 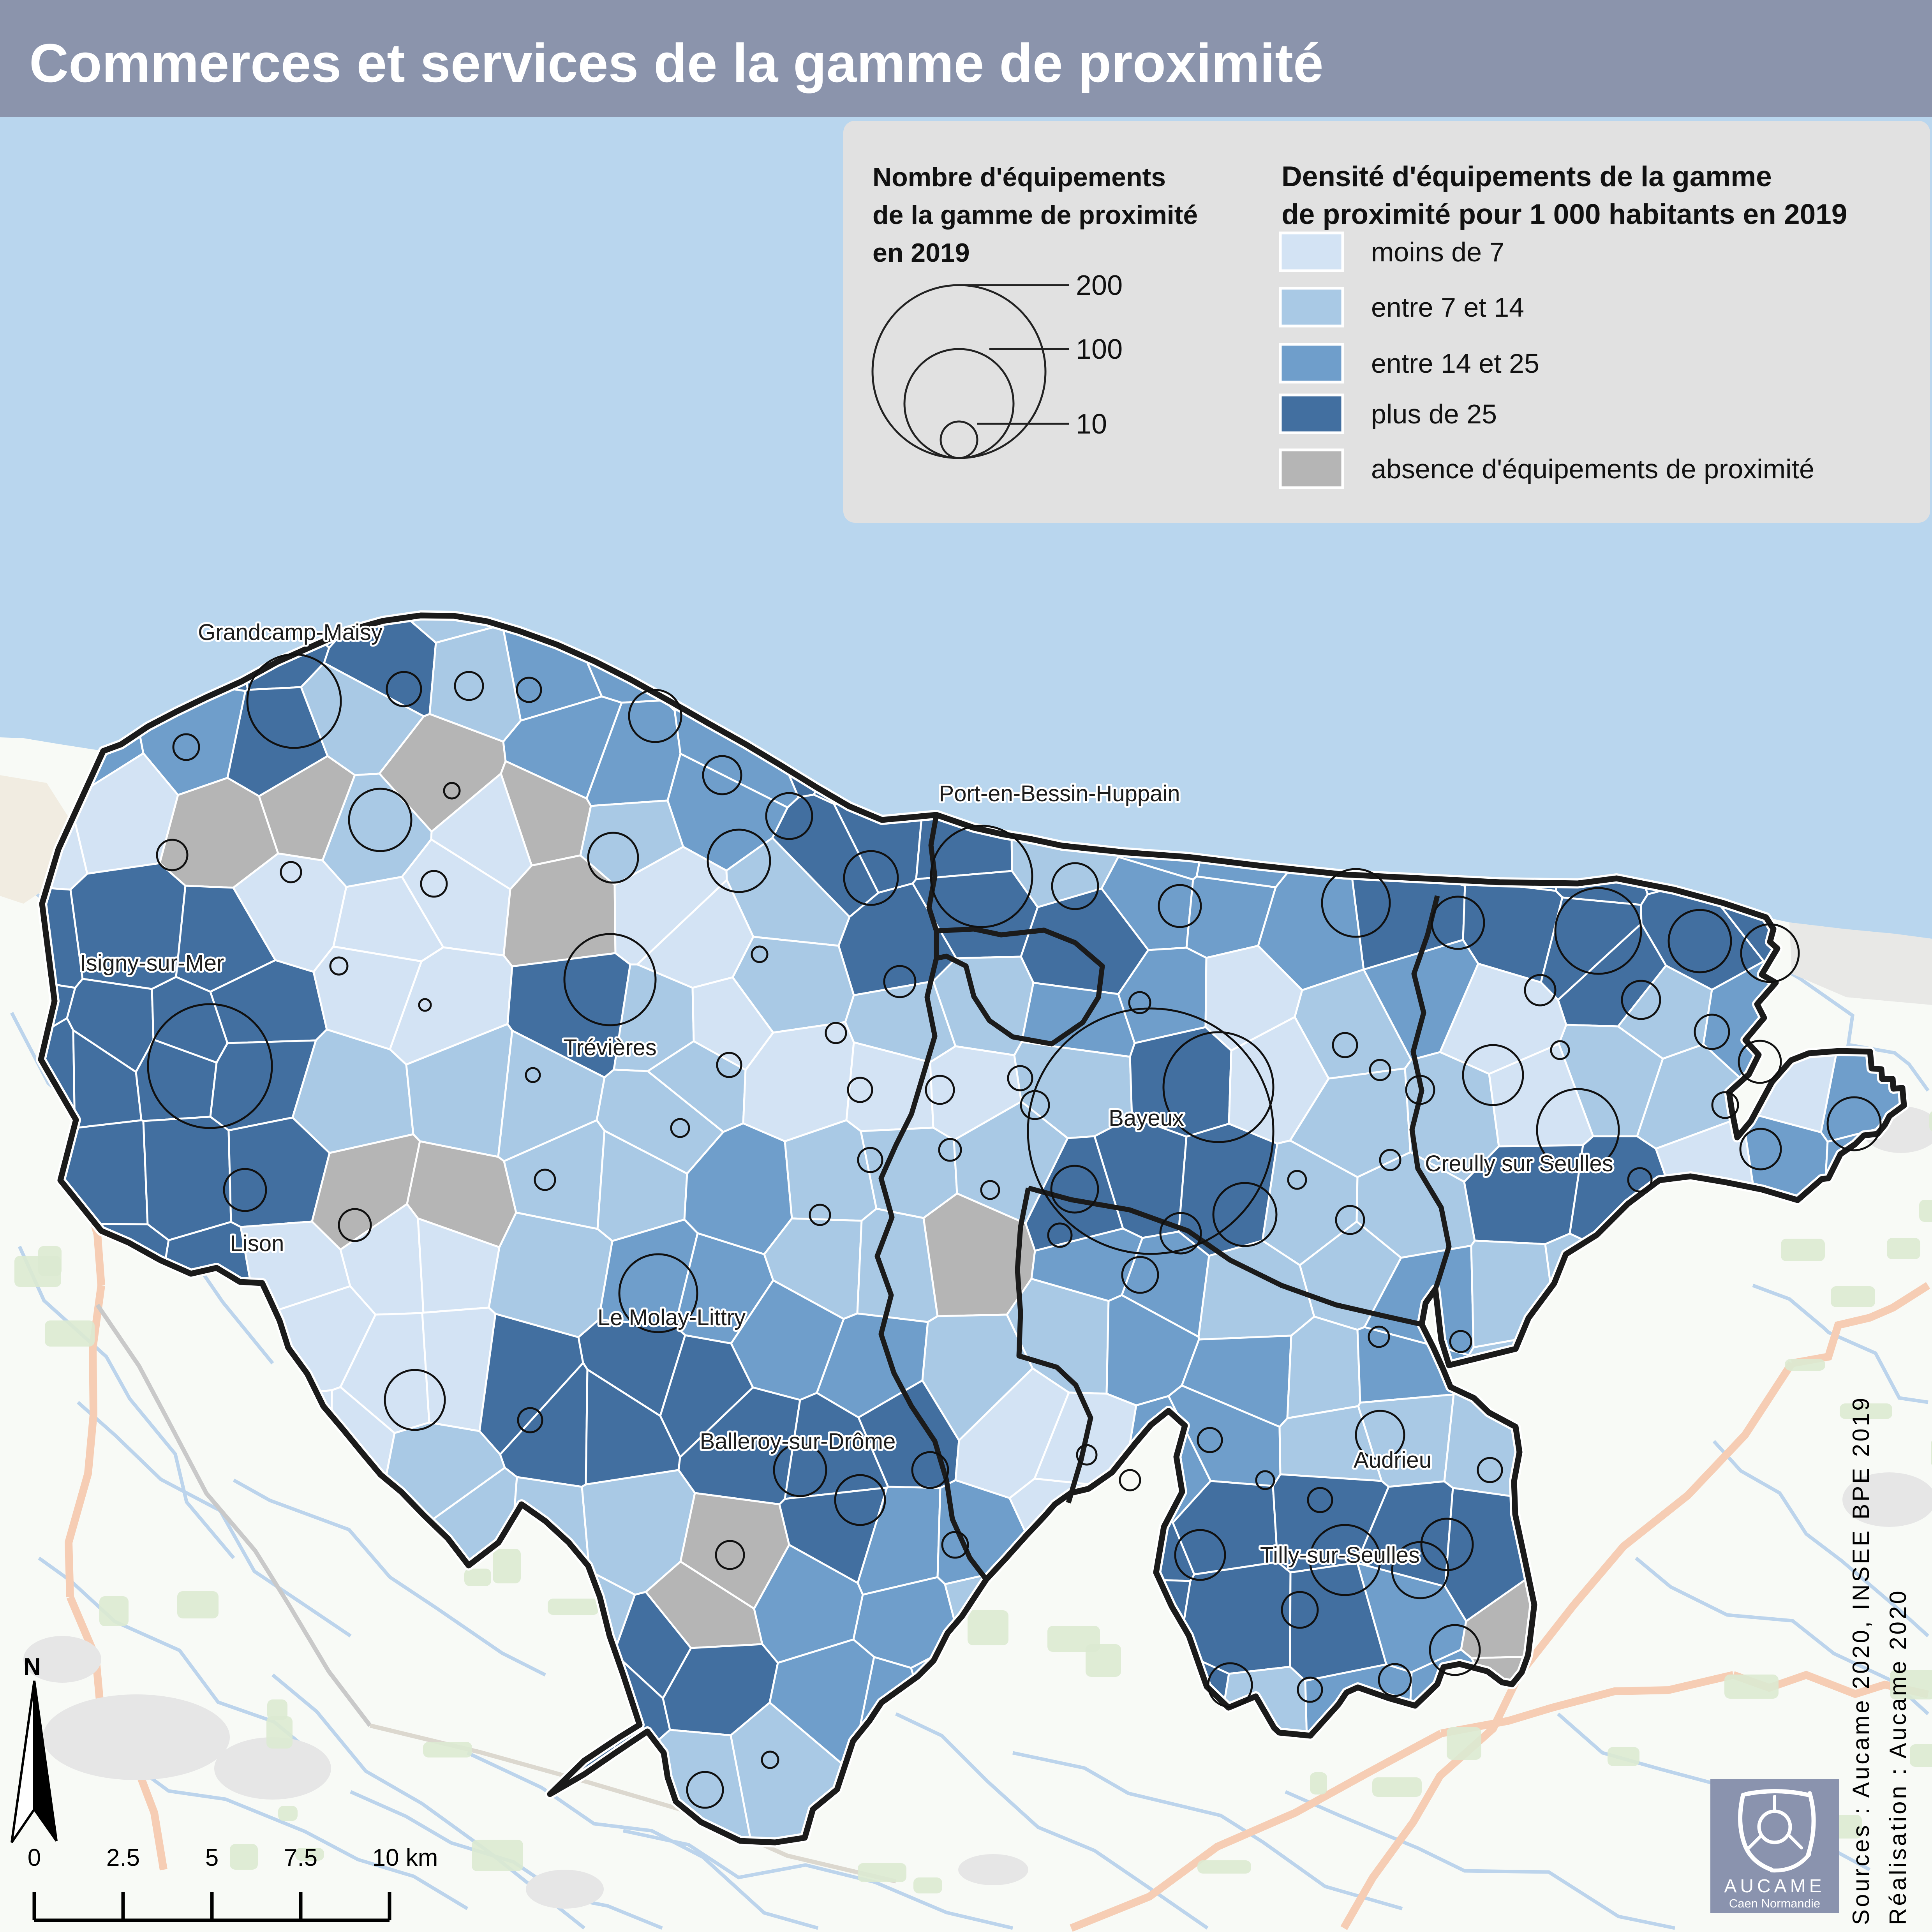 I want to click on svg-text: 100, so click(x=1099, y=350).